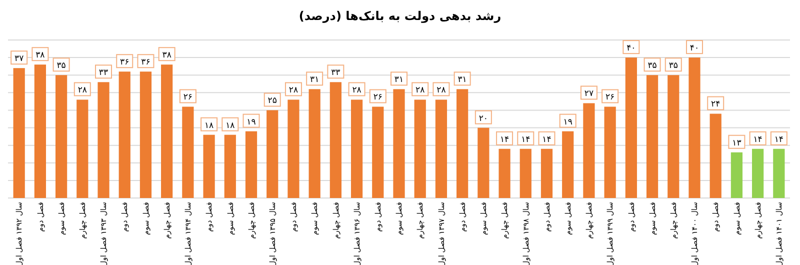  I want to click on data-label: ۲۷, so click(589, 94).